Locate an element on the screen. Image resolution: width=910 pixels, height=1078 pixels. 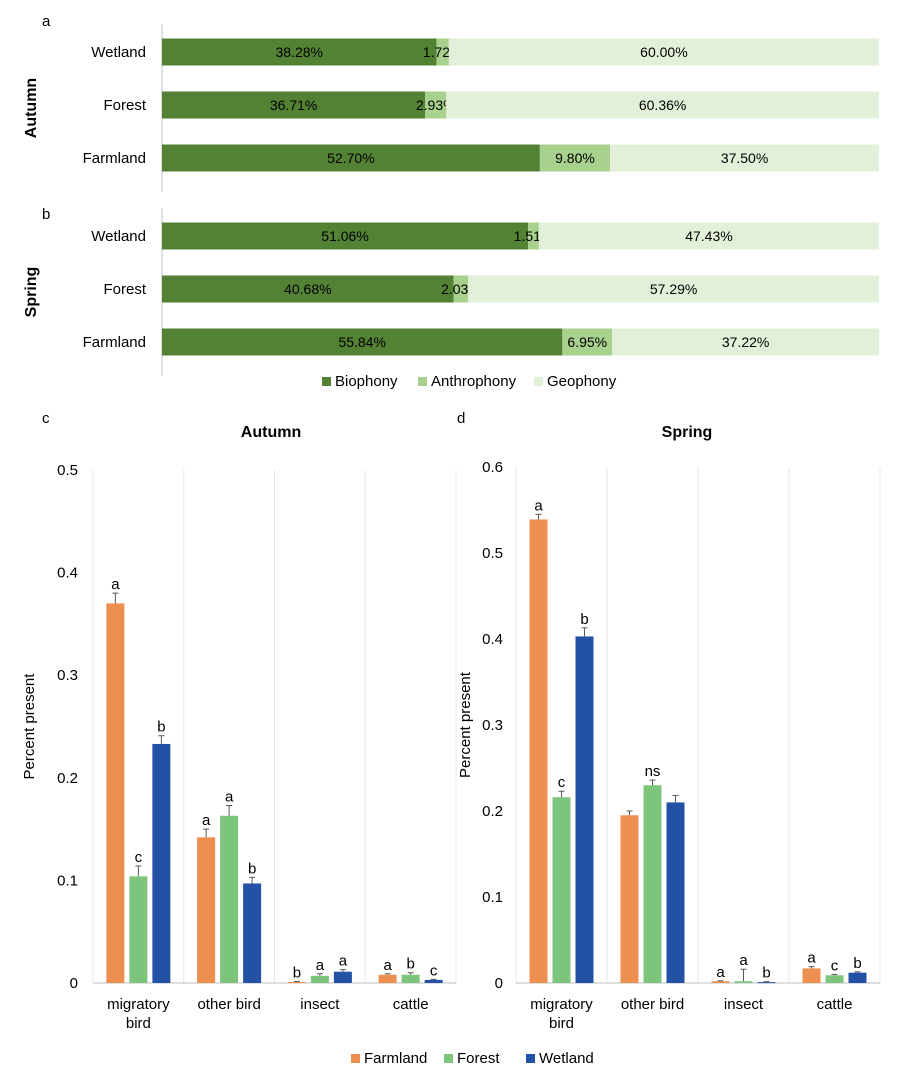
y-axis-label: Percent present is located at coordinates (465, 724).